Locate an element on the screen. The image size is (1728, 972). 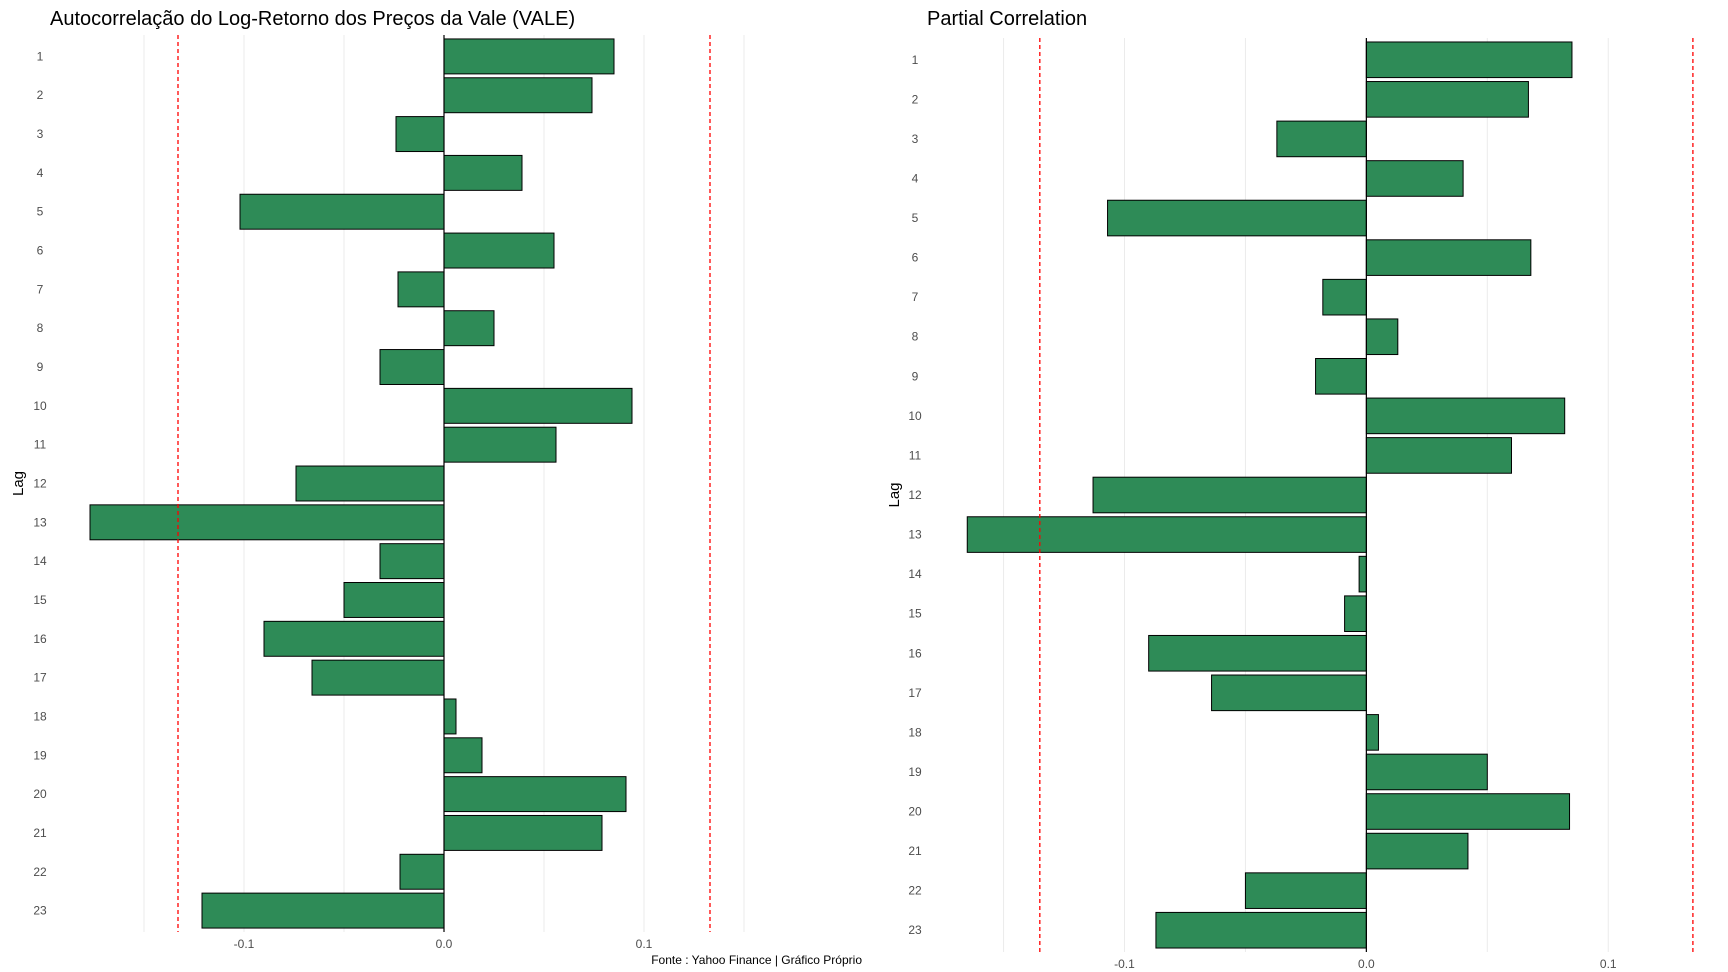
y-tick-label: 15 is located at coordinates (40, 600).